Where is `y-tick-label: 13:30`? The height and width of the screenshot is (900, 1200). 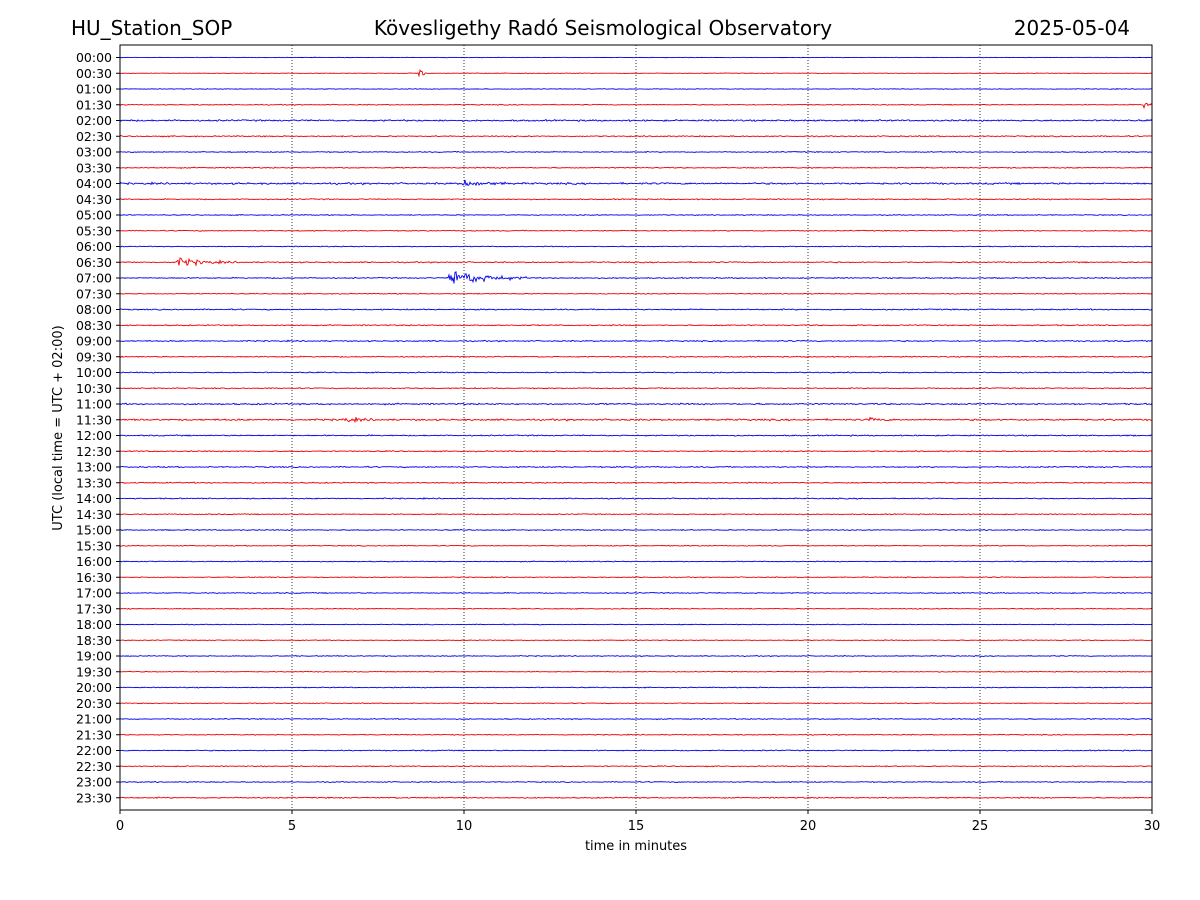 y-tick-label: 13:30 is located at coordinates (94, 482).